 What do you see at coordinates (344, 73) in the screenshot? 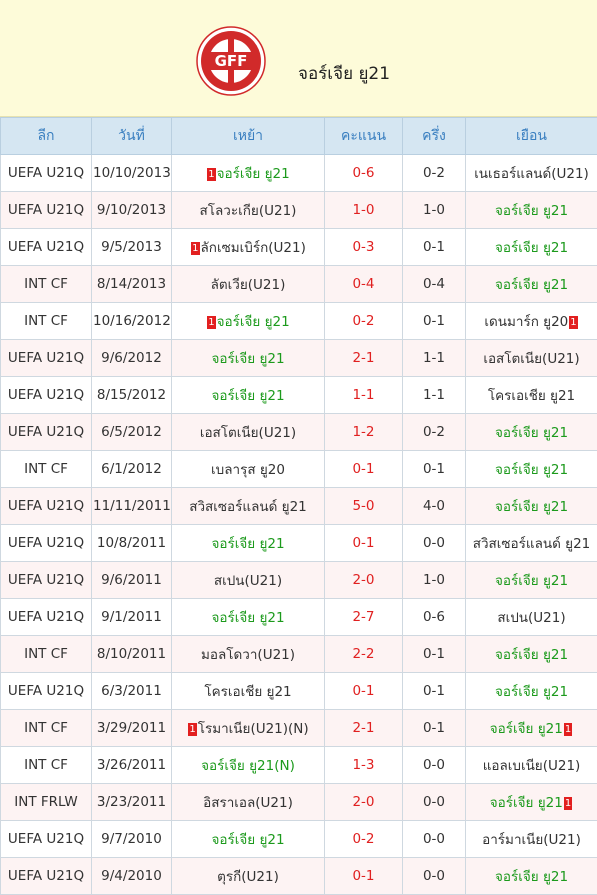
I see `team-title: จอร์เจีย ยู21` at bounding box center [344, 73].